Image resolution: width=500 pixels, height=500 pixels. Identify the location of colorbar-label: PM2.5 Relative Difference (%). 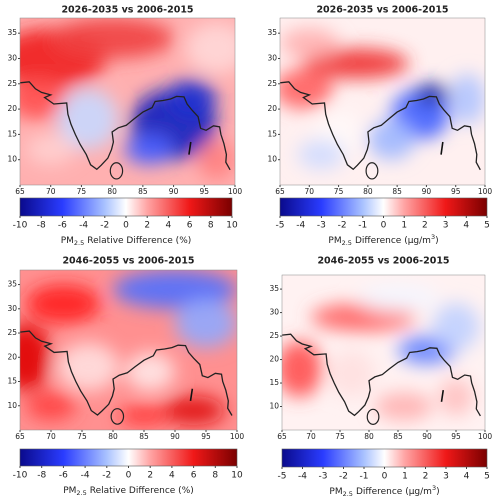
(126, 242).